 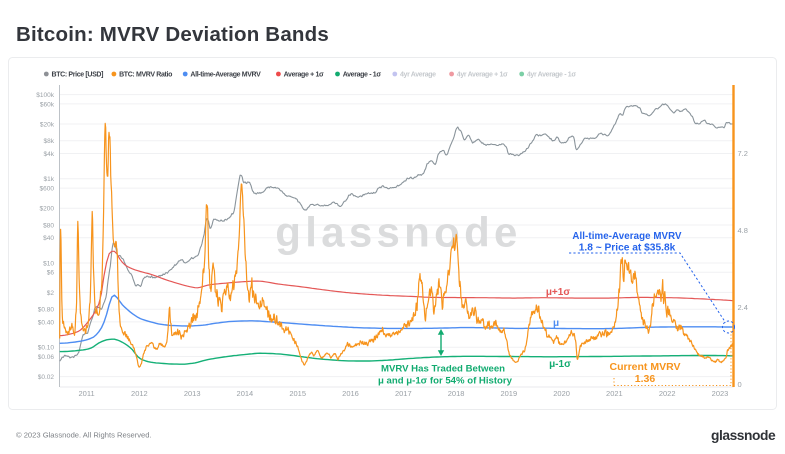 What do you see at coordinates (245, 393) in the screenshot?
I see `svg-text: 2014` at bounding box center [245, 393].